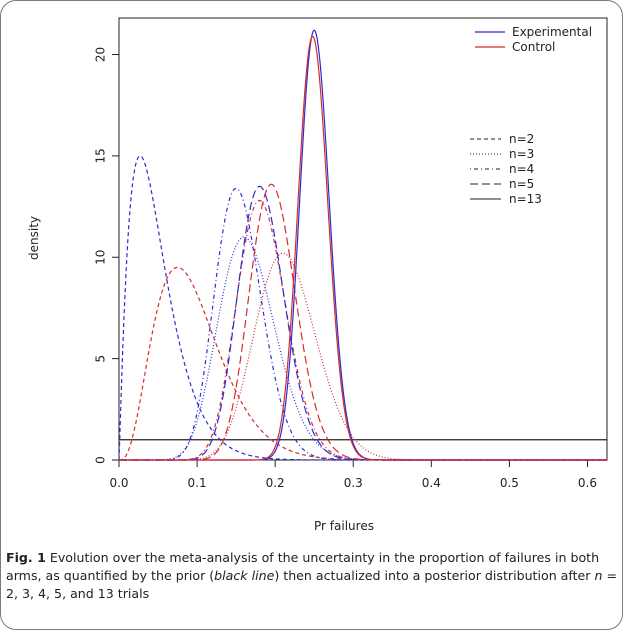 The height and width of the screenshot is (632, 625). What do you see at coordinates (598, 575) in the screenshot?
I see `caption-n: n` at bounding box center [598, 575].